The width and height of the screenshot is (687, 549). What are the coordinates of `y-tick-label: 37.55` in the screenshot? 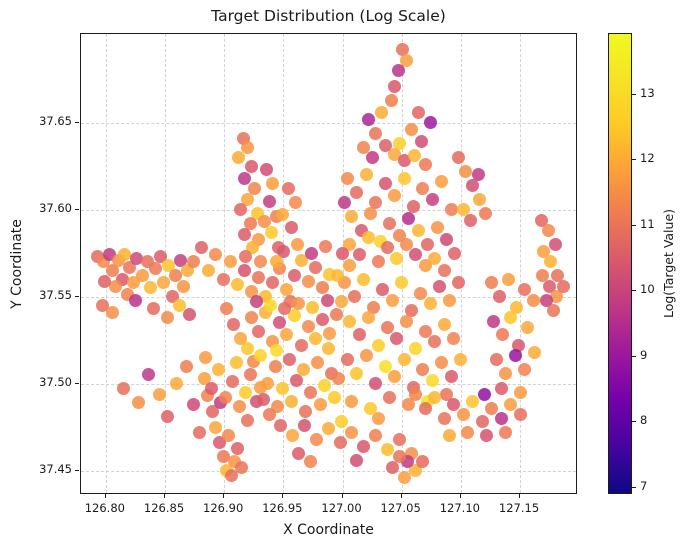 It's located at (55, 294).